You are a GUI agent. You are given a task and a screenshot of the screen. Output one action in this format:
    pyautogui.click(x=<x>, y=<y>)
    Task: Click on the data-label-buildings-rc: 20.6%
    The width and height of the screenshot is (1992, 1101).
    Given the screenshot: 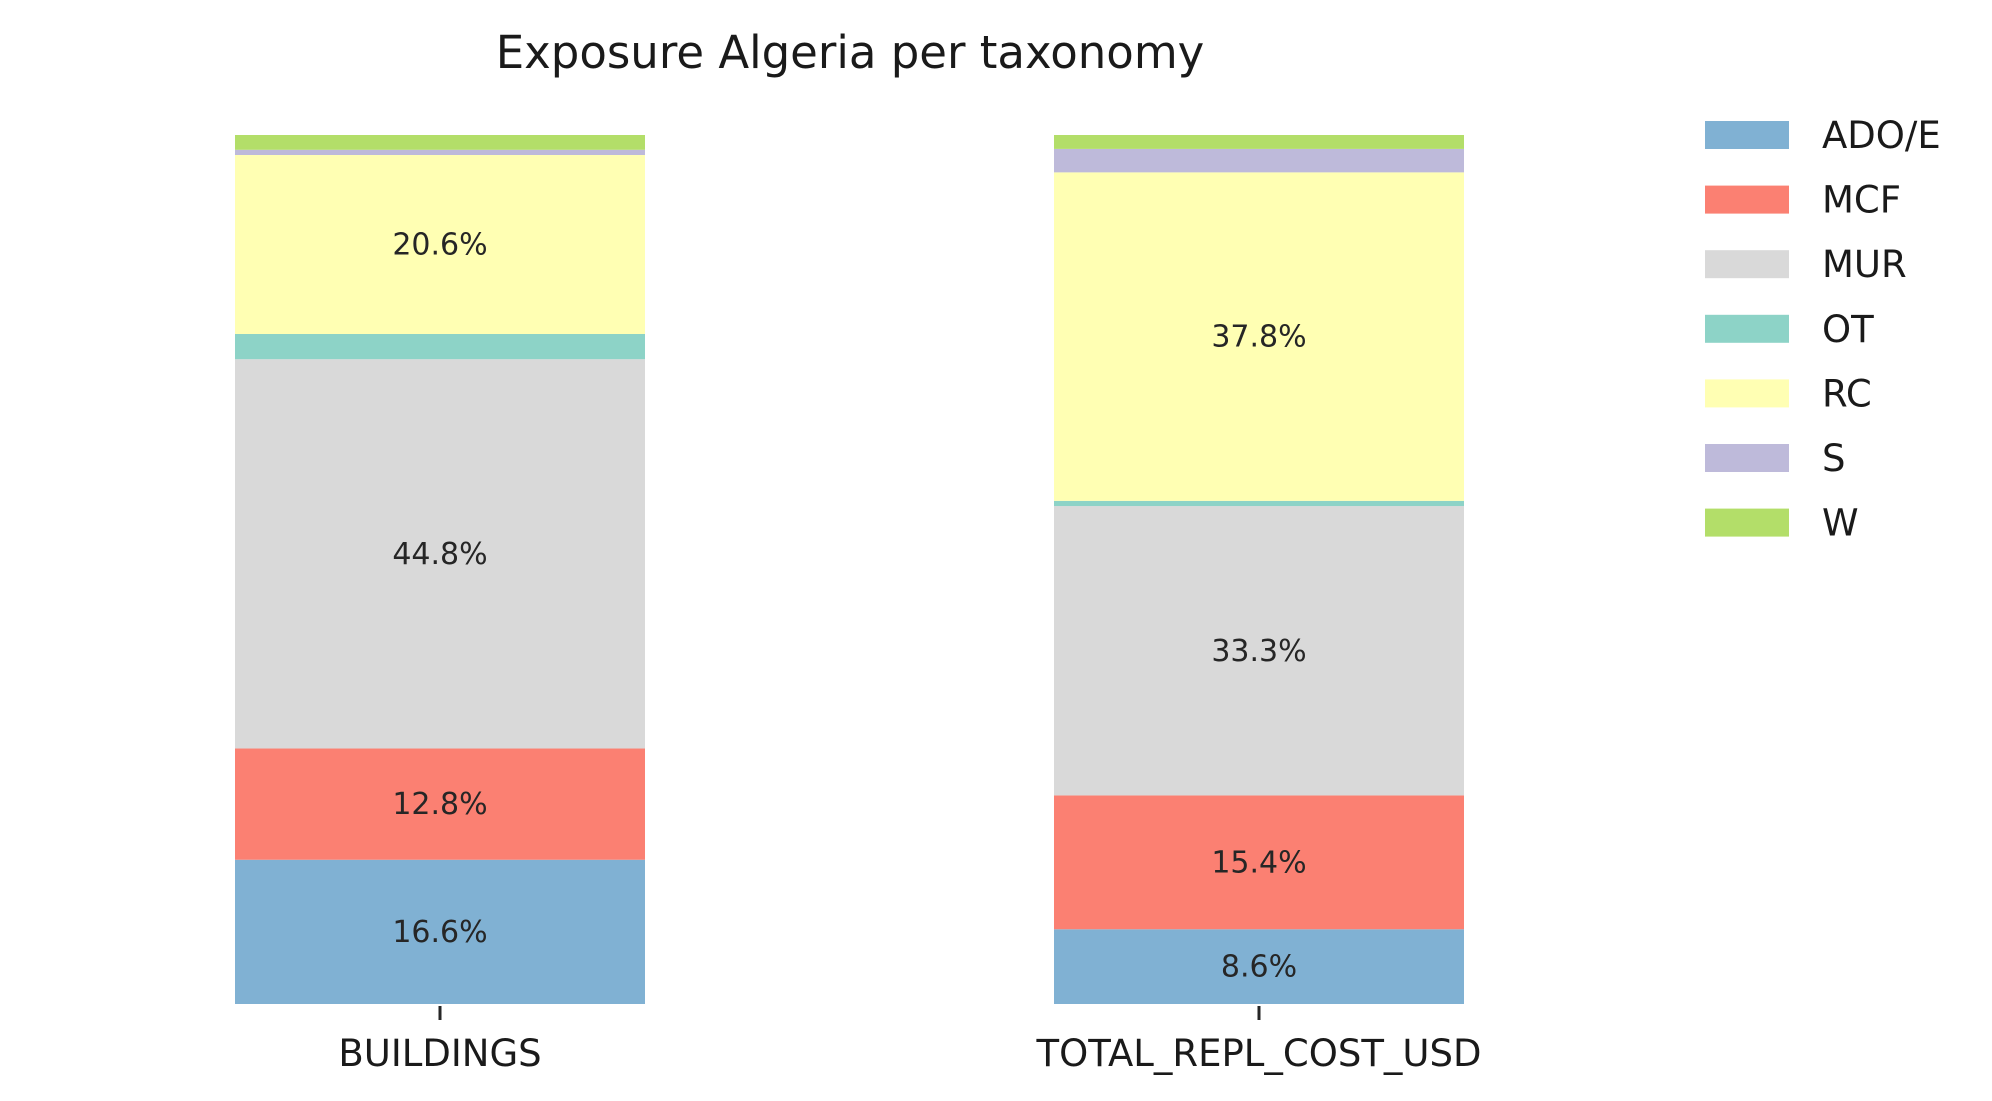 What is the action you would take?
    pyautogui.click(x=439, y=244)
    